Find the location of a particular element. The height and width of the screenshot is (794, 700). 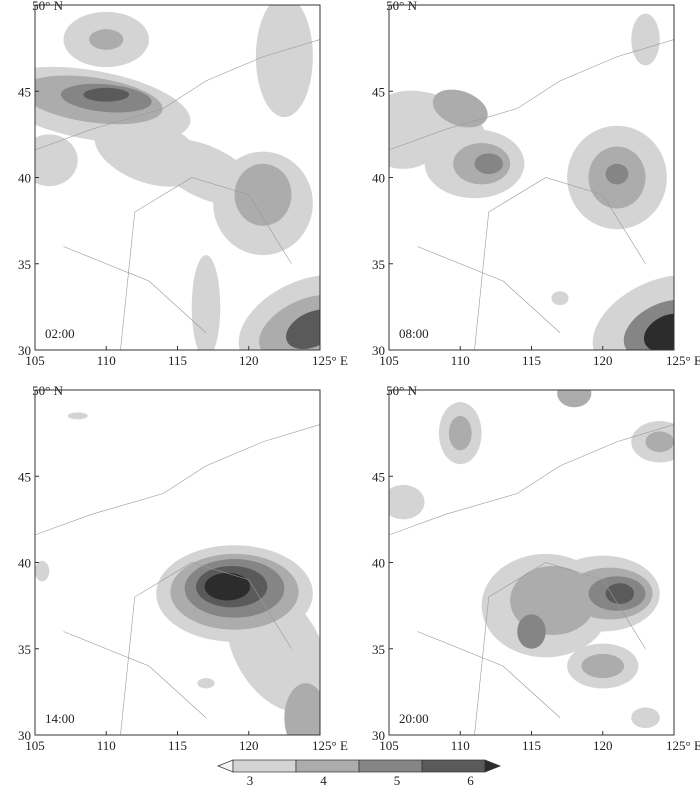

time-label: 08:00 is located at coordinates (414, 333).